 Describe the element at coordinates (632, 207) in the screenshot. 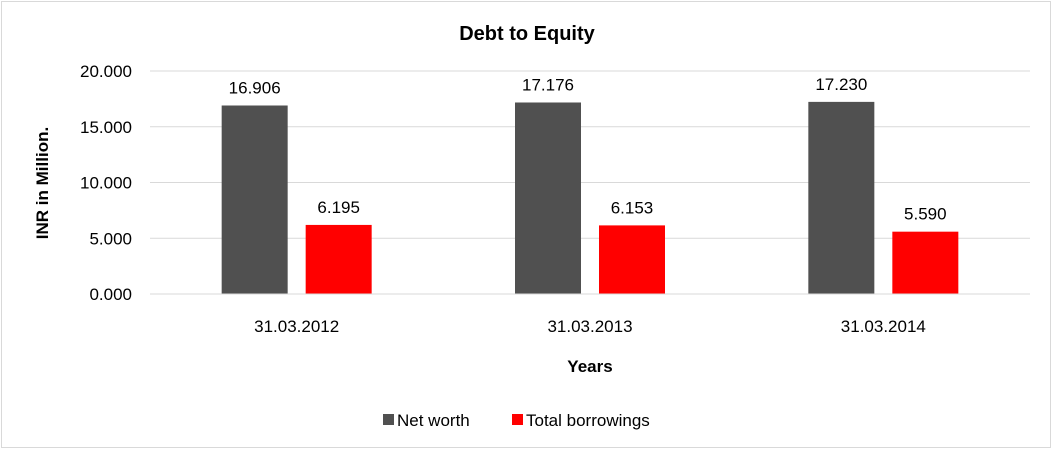

I see `data-label: 6.153` at that location.